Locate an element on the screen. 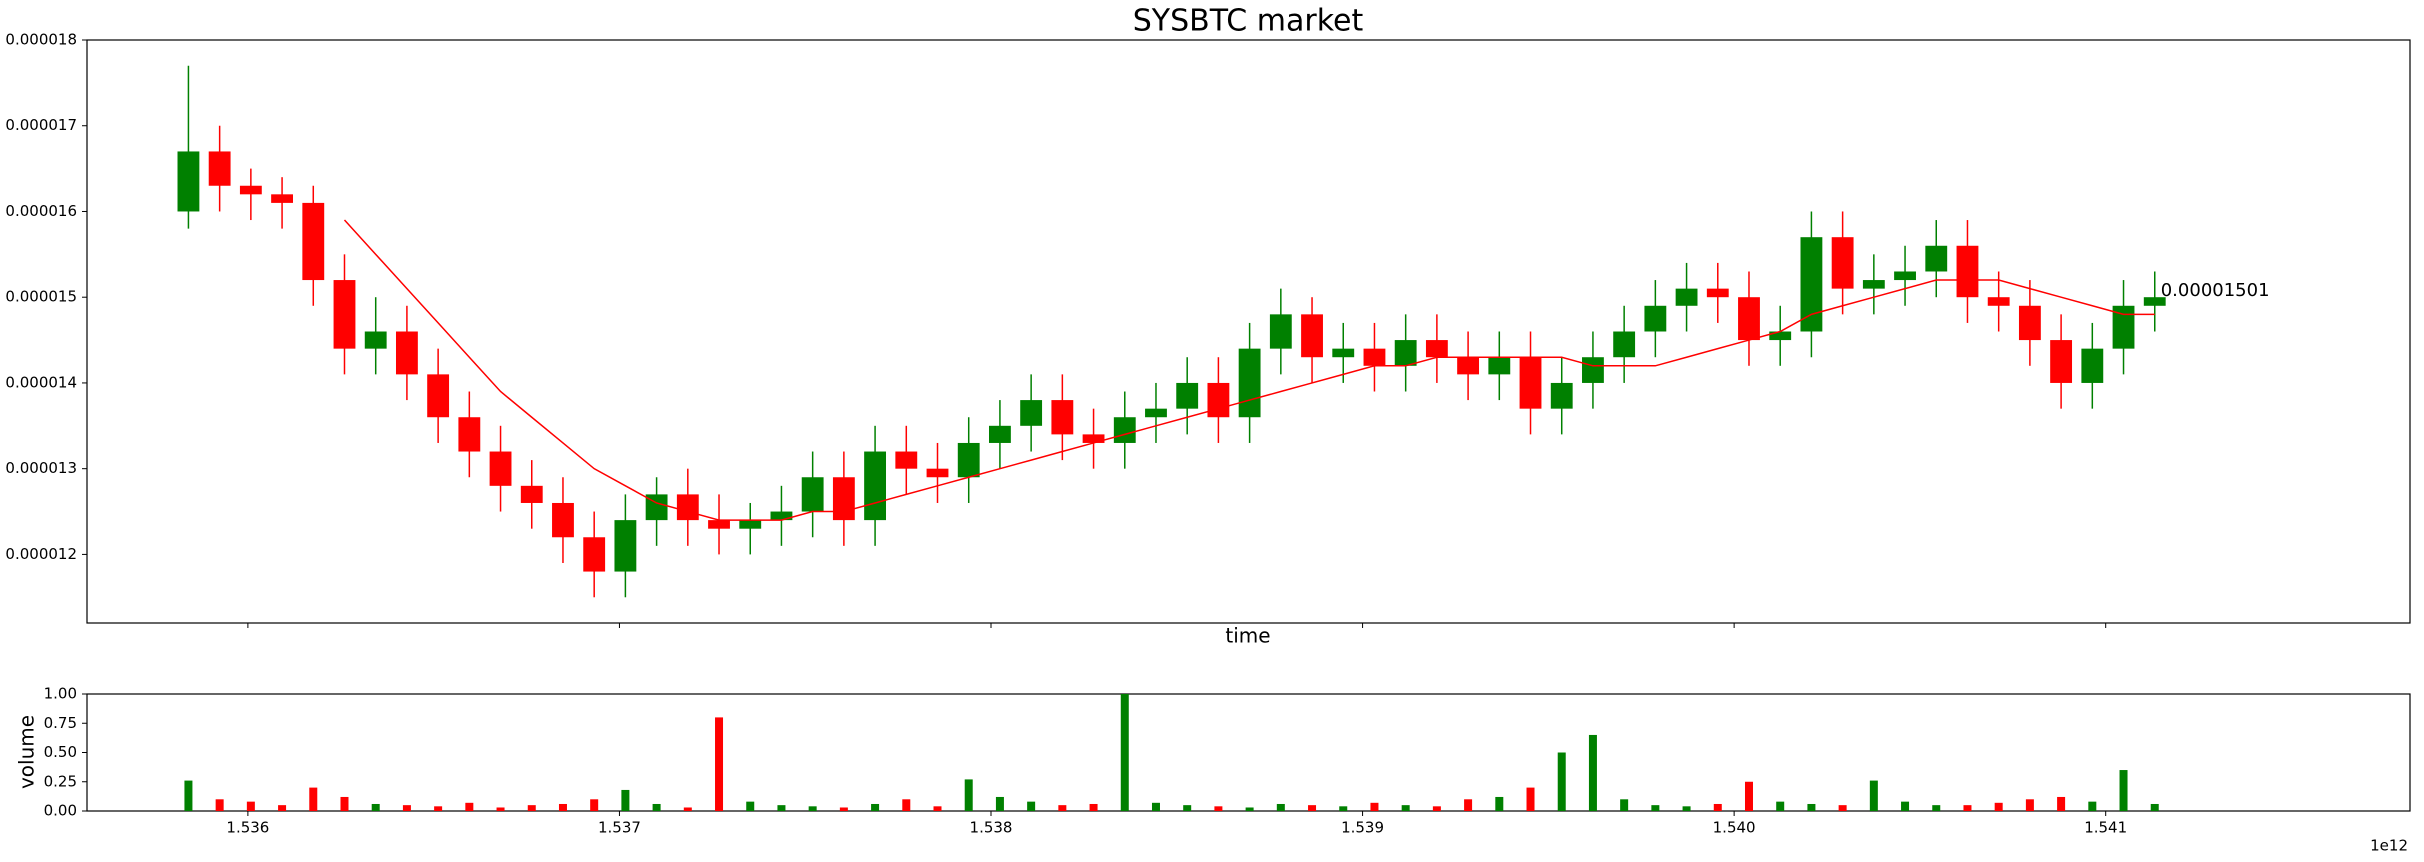 This screenshot has height=862, width=2424. x-tick-label: 1.536 is located at coordinates (247, 828).